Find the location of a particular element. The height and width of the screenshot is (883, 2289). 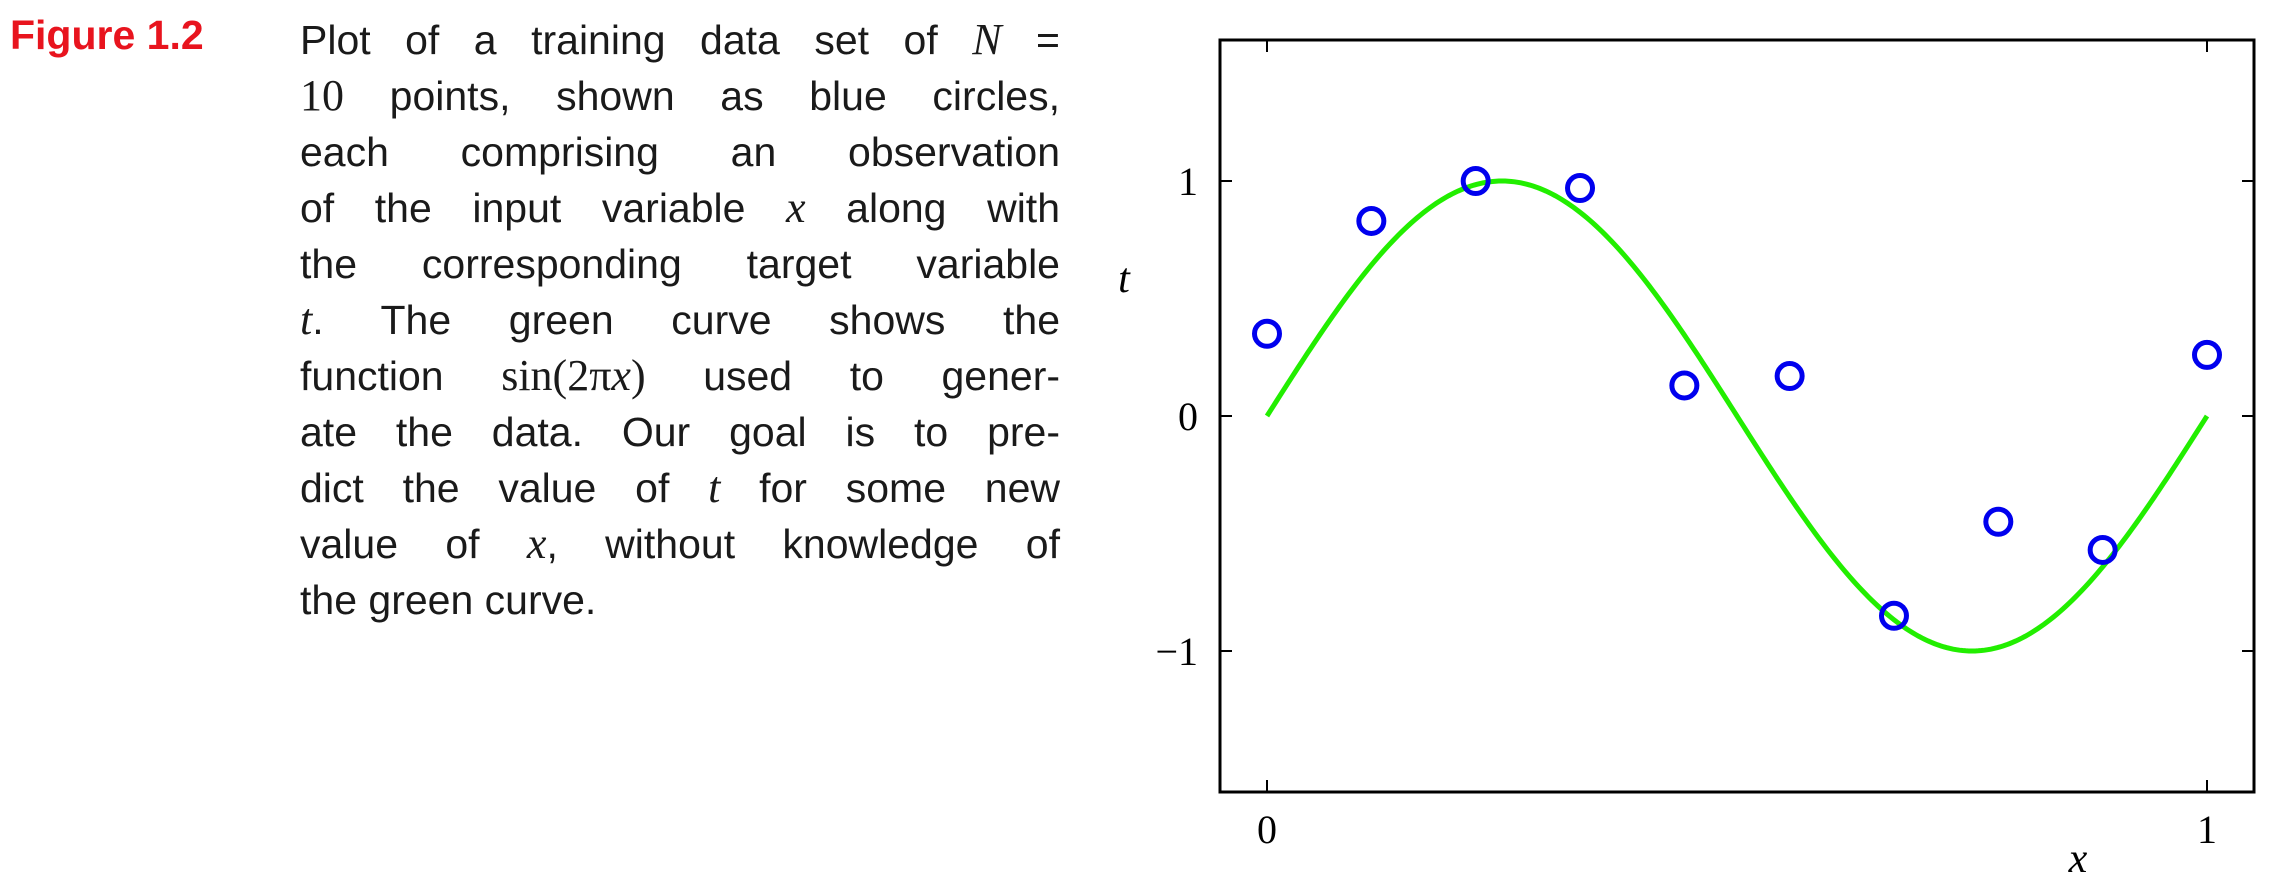

x-tick-label: 1 is located at coordinates (2207, 829).